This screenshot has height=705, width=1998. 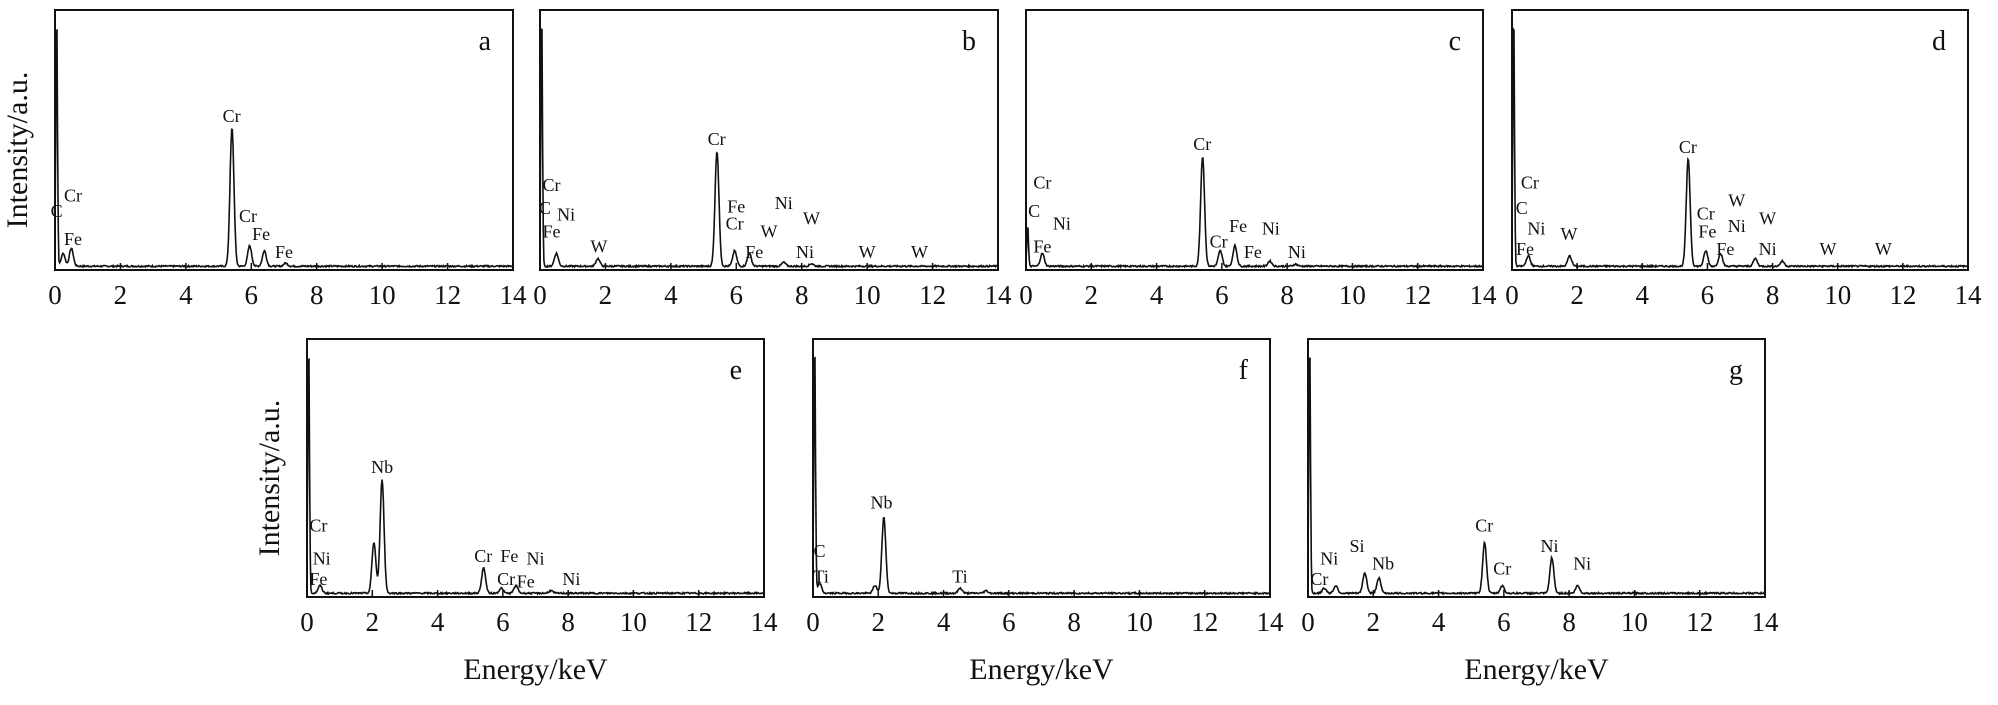 What do you see at coordinates (1736, 370) in the screenshot?
I see `panel-letter: g` at bounding box center [1736, 370].